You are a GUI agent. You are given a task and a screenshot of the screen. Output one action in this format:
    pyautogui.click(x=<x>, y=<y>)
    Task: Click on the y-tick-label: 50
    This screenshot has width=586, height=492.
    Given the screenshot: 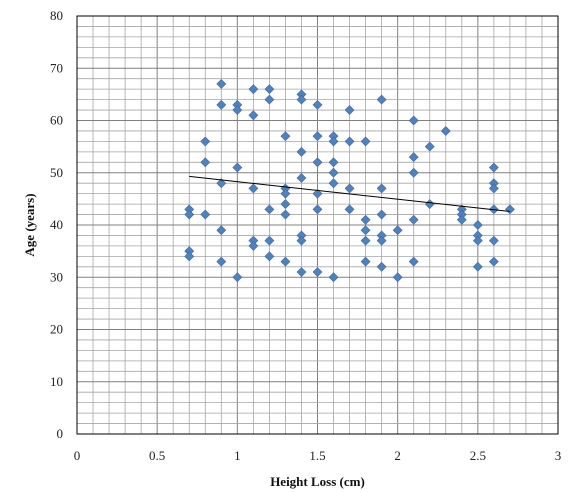 What is the action you would take?
    pyautogui.click(x=56, y=172)
    